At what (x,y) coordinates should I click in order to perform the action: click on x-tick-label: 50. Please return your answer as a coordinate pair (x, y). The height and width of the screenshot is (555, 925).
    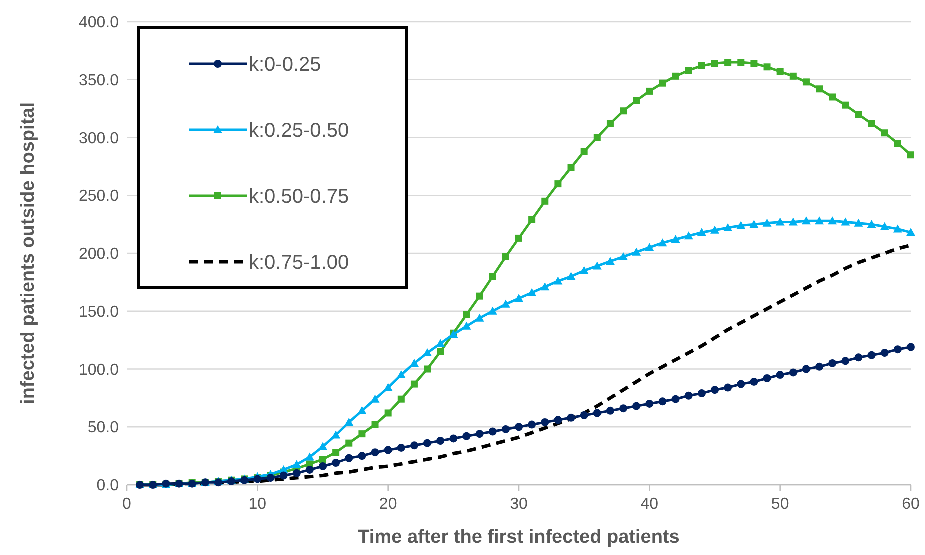
    Looking at the image, I should click on (780, 504).